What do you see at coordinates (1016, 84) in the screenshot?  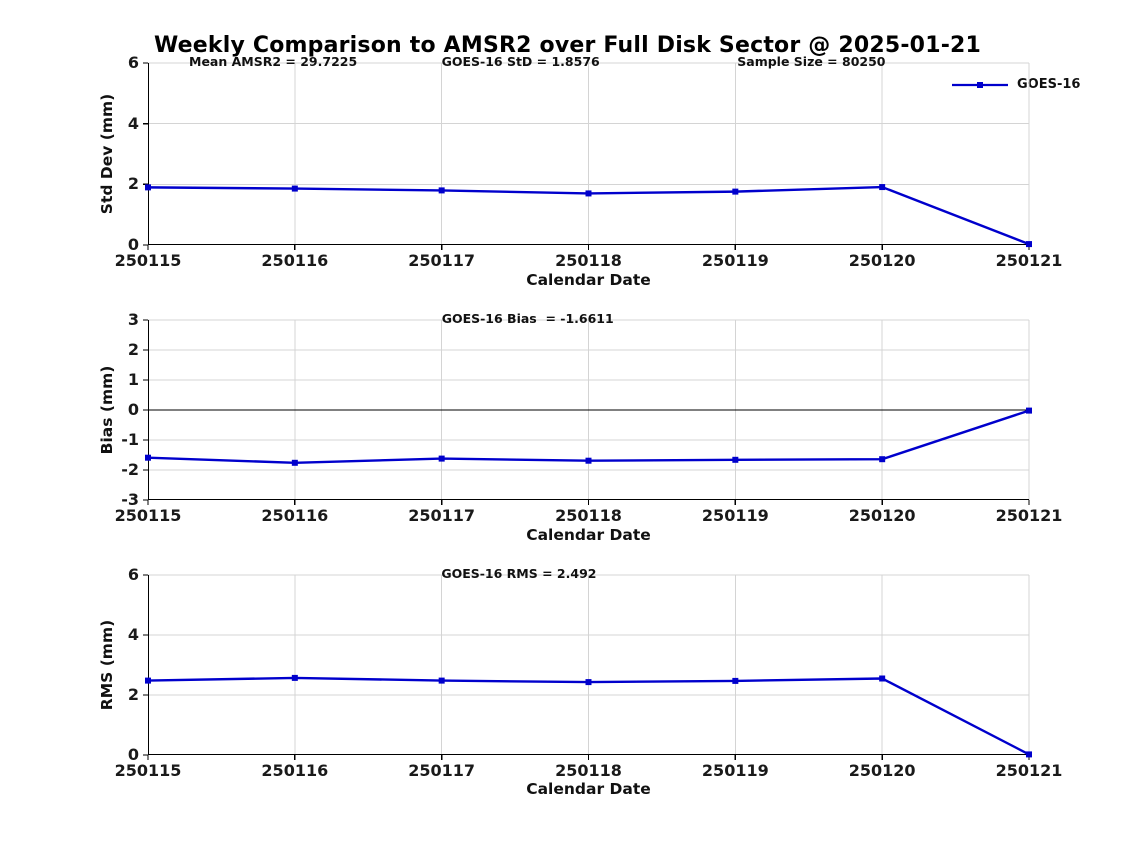 I see `legend: GOES-16` at bounding box center [1016, 84].